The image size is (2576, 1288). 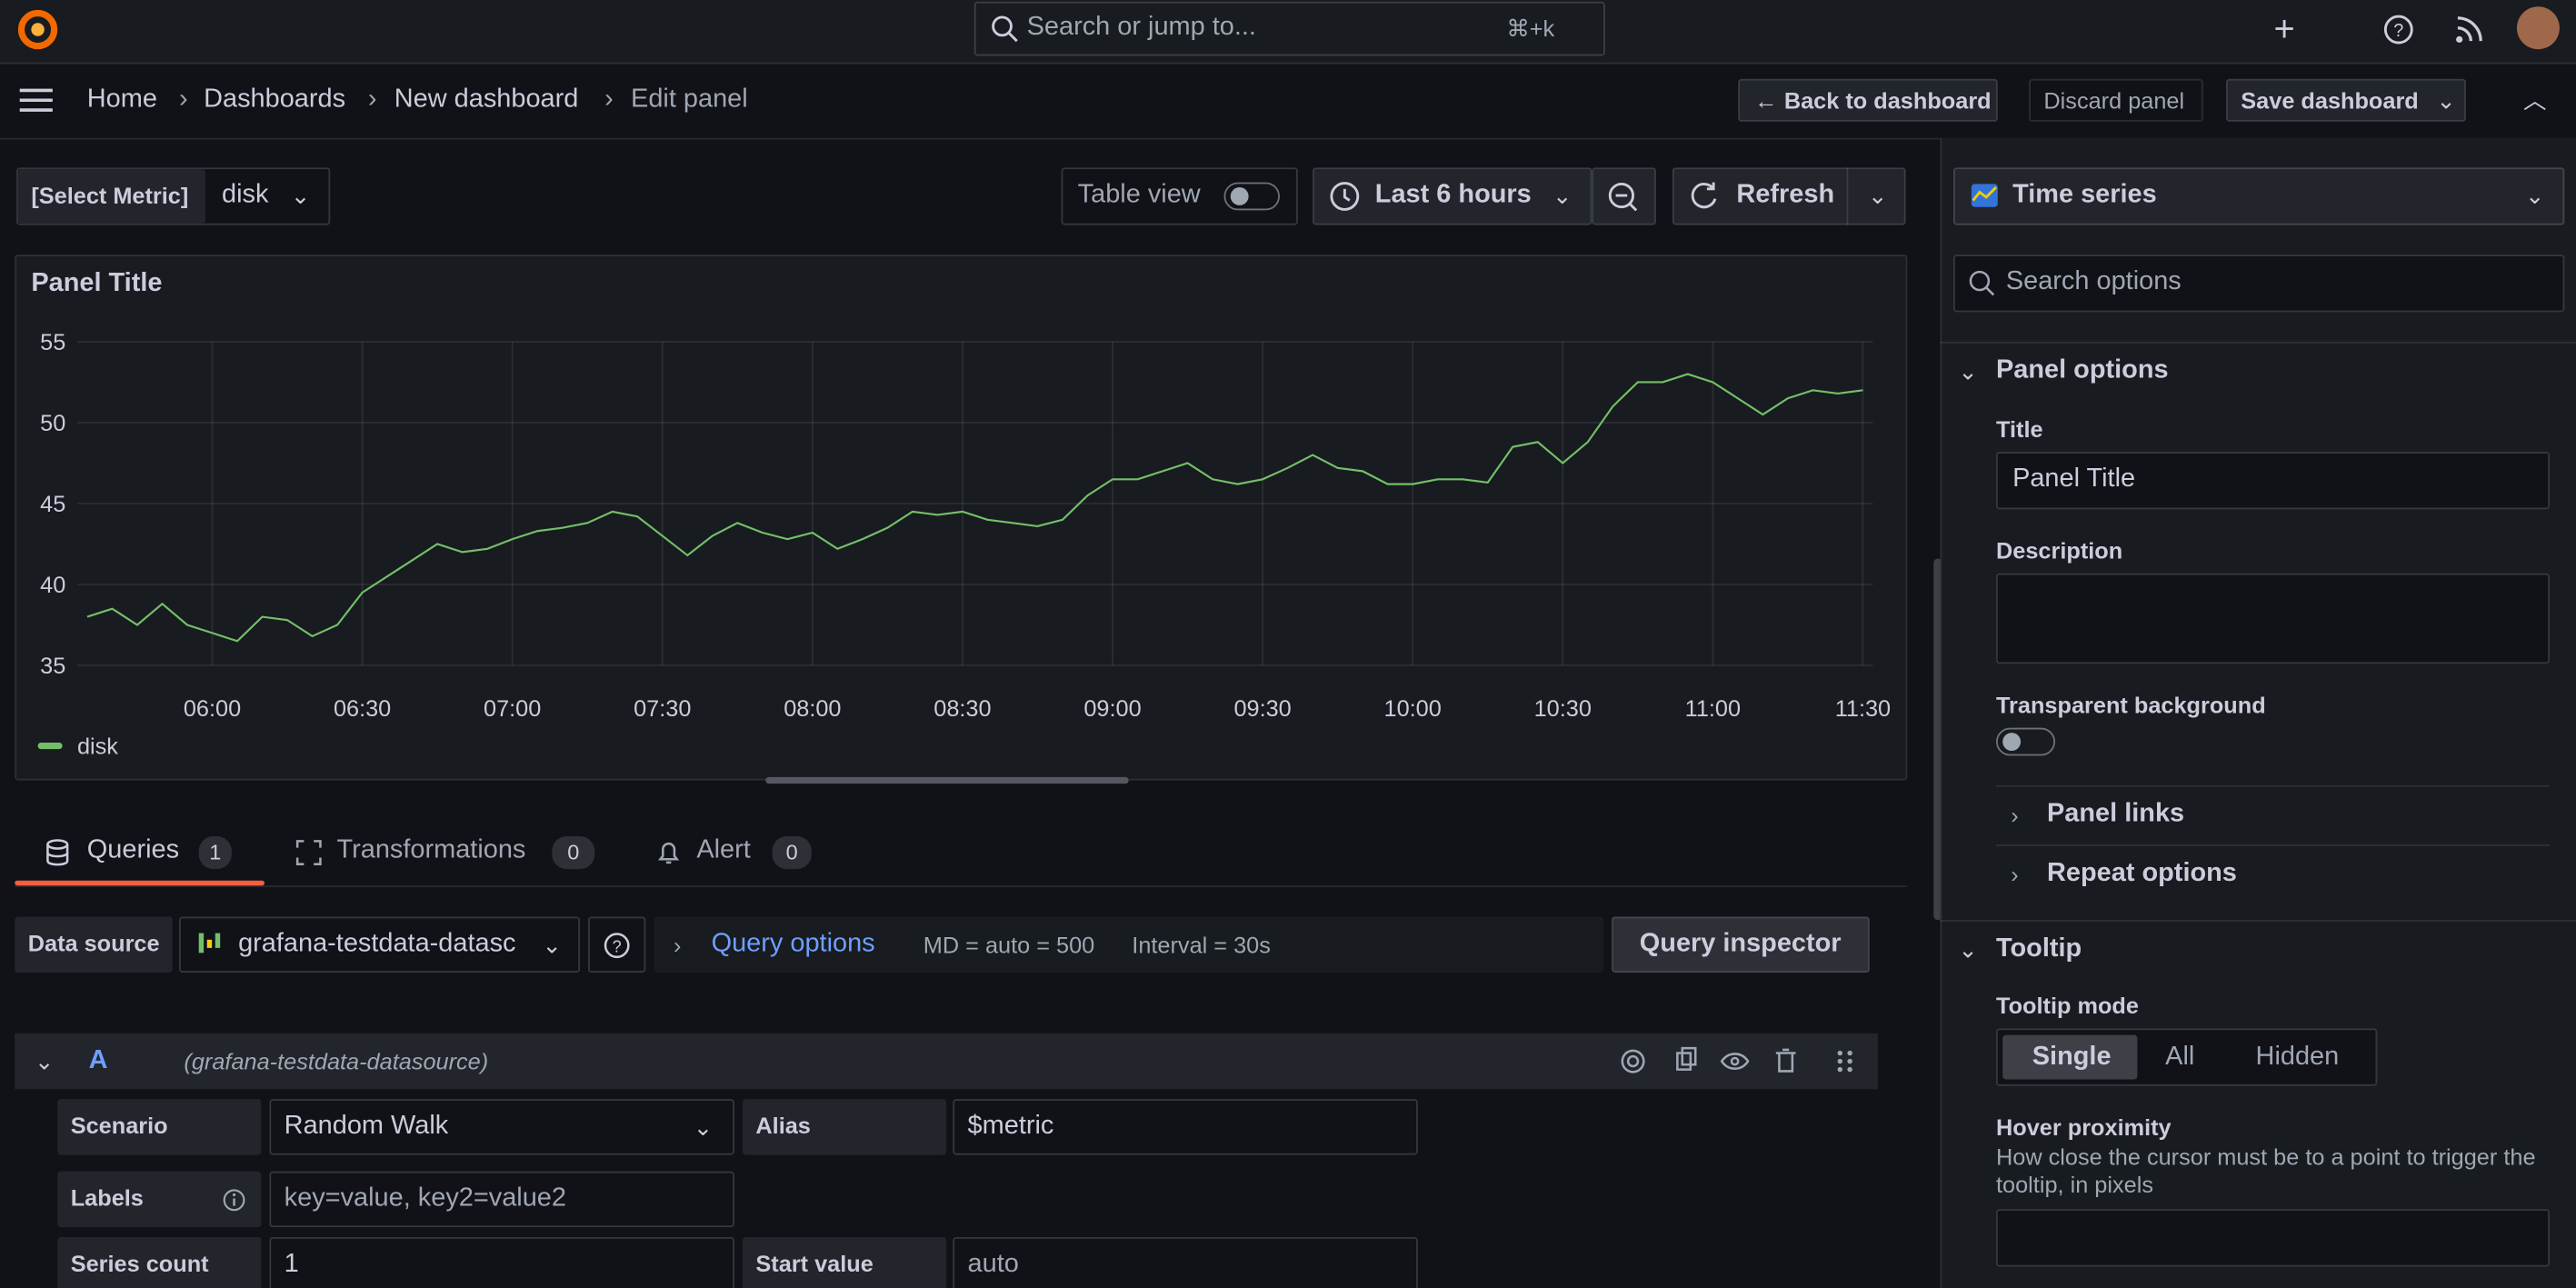 What do you see at coordinates (1982, 283) in the screenshot?
I see `search-icon` at bounding box center [1982, 283].